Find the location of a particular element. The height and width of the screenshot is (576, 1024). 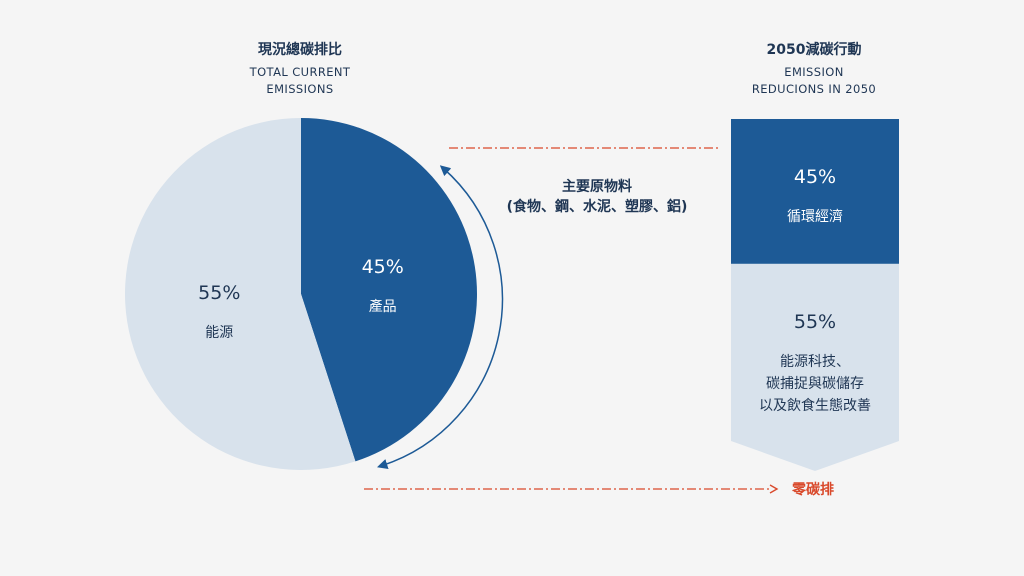

middle-label-line2: (食物、鋼、水泥、塑膠、鋁) is located at coordinates (597, 206).